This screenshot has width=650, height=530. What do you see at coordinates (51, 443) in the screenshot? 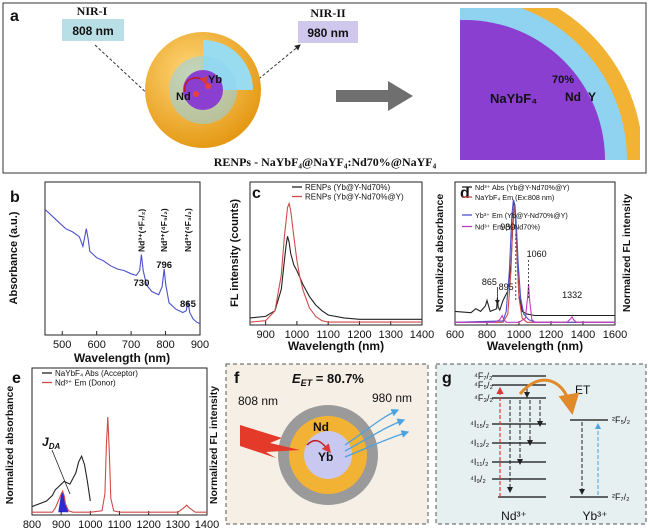
I see `overlap-label: JDA` at bounding box center [51, 443].